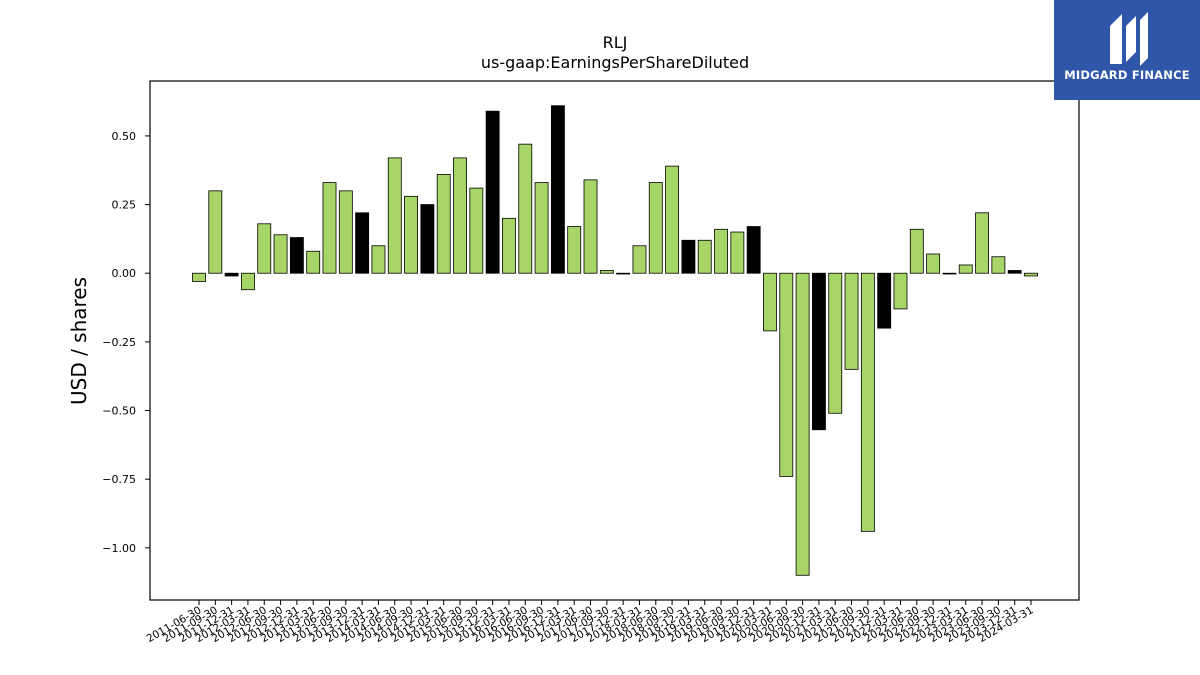 The height and width of the screenshot is (675, 1200). I want to click on midgard-logo-icon, so click(1129, 39).